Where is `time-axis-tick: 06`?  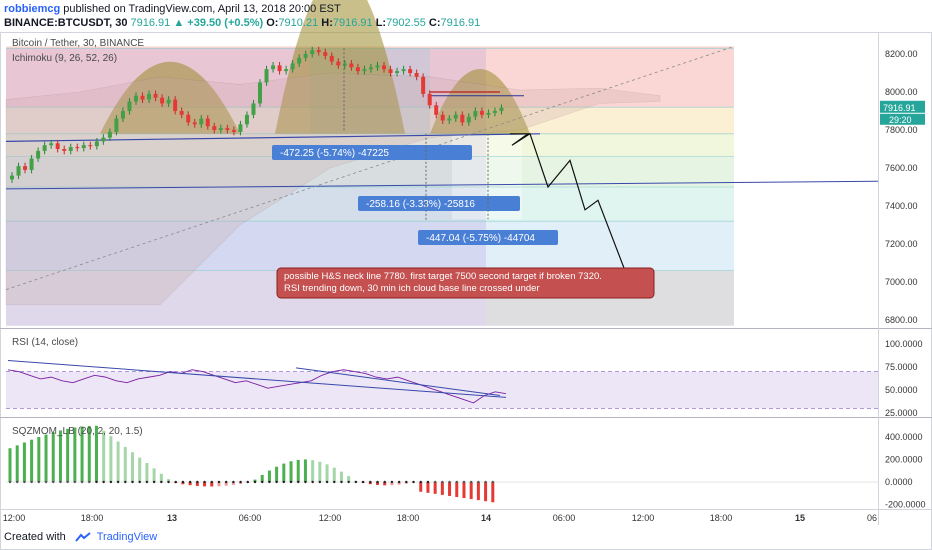
time-axis-tick: 06 is located at coordinates (872, 518).